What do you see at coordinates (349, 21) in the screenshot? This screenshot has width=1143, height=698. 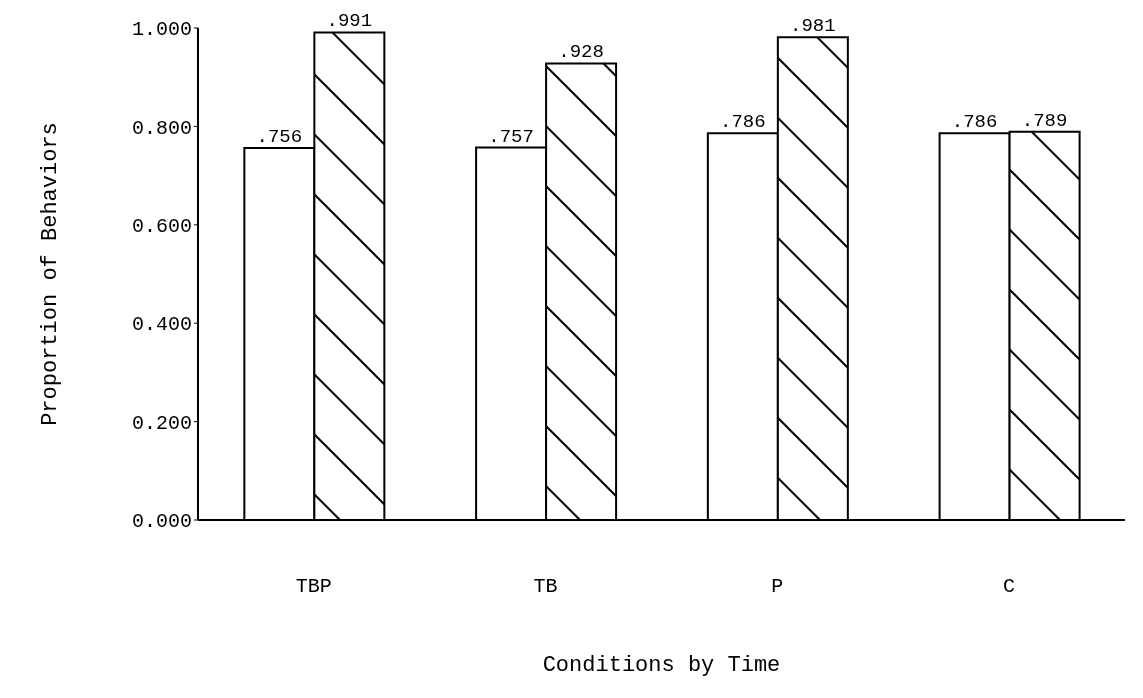 I see `data-label: .991` at bounding box center [349, 21].